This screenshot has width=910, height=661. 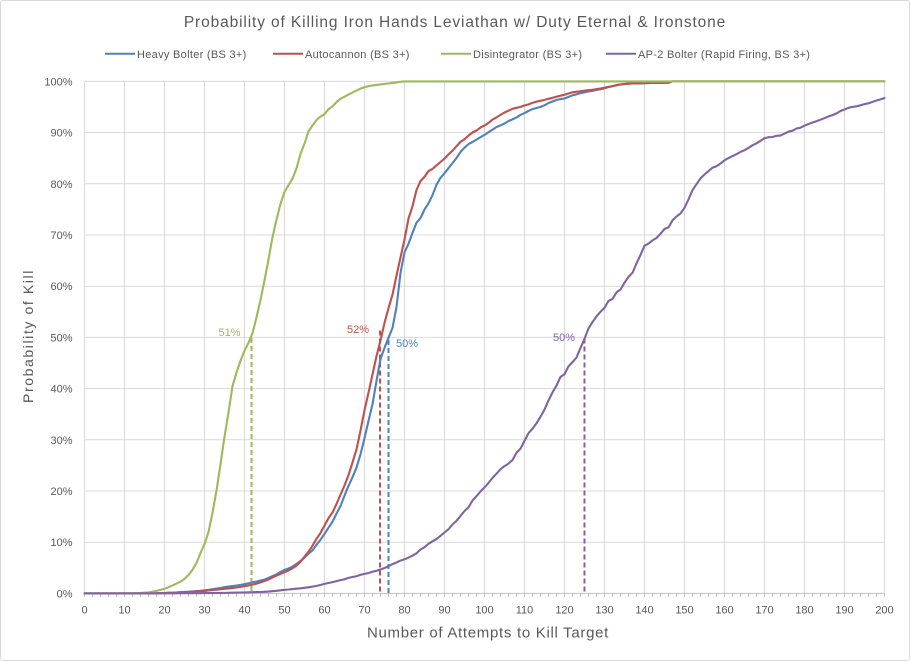 I want to click on svg-text: 50, so click(x=284, y=611).